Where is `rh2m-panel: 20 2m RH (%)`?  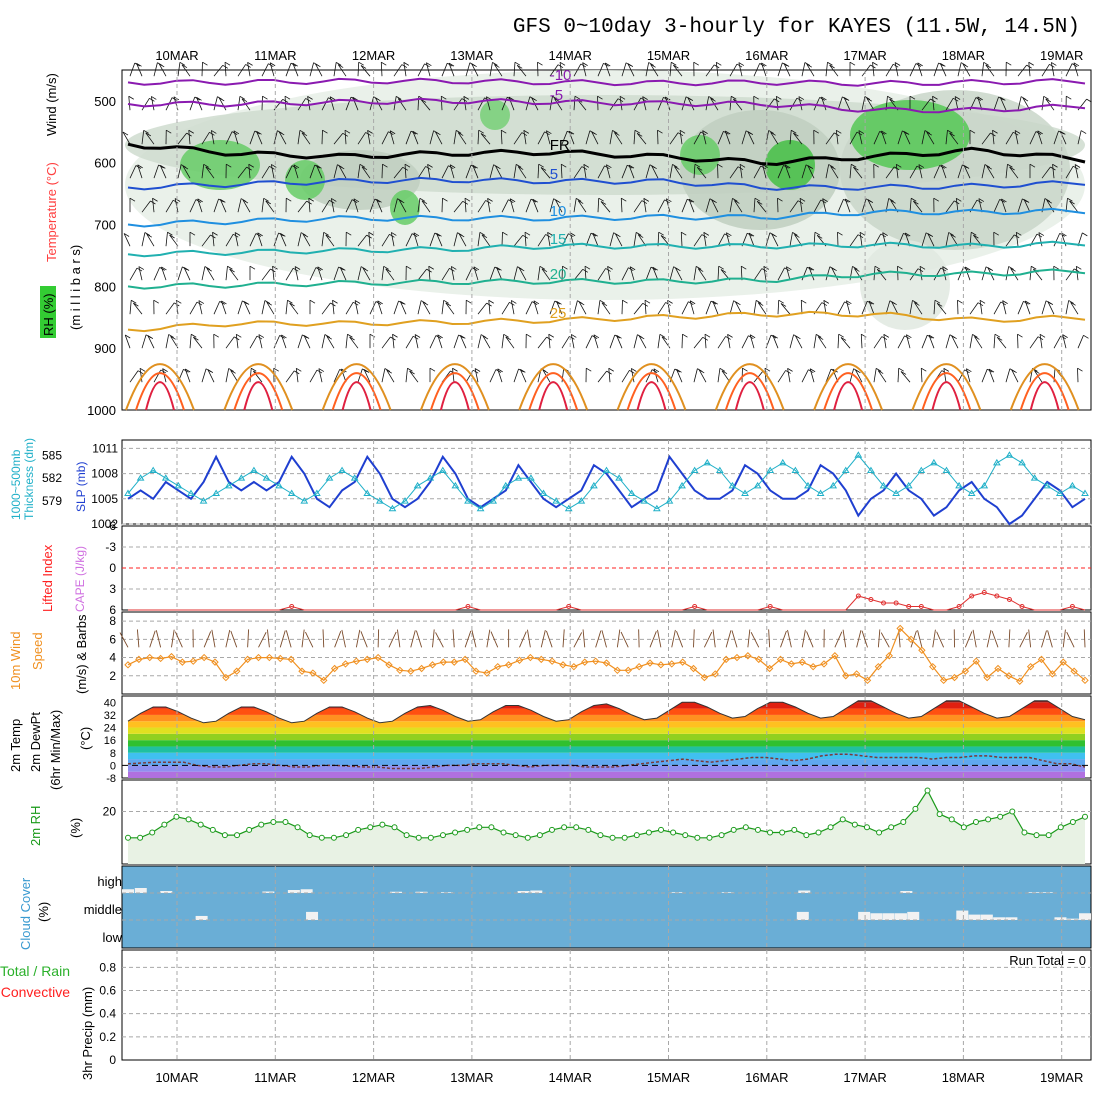
rh2m-panel: 20 2m RH (%) is located at coordinates (560, 822).